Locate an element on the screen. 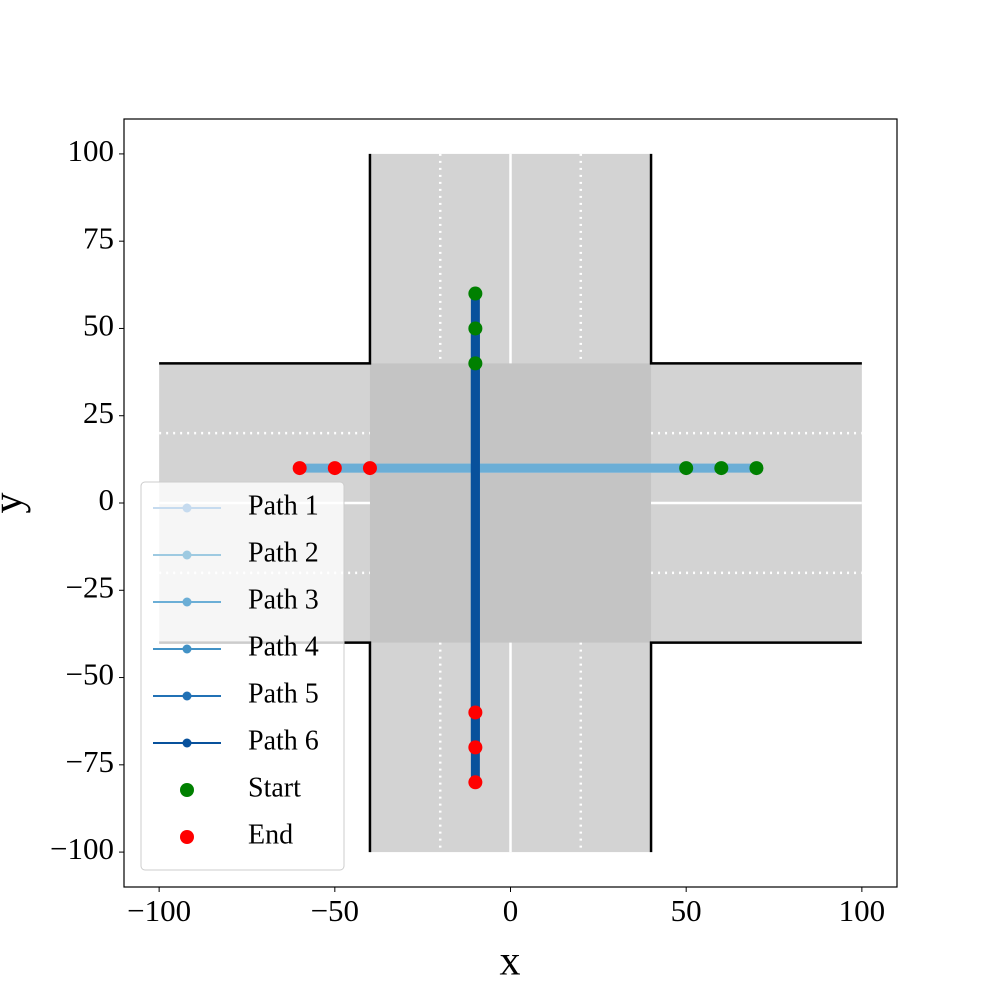  x-axis-label: x is located at coordinates (510, 962).